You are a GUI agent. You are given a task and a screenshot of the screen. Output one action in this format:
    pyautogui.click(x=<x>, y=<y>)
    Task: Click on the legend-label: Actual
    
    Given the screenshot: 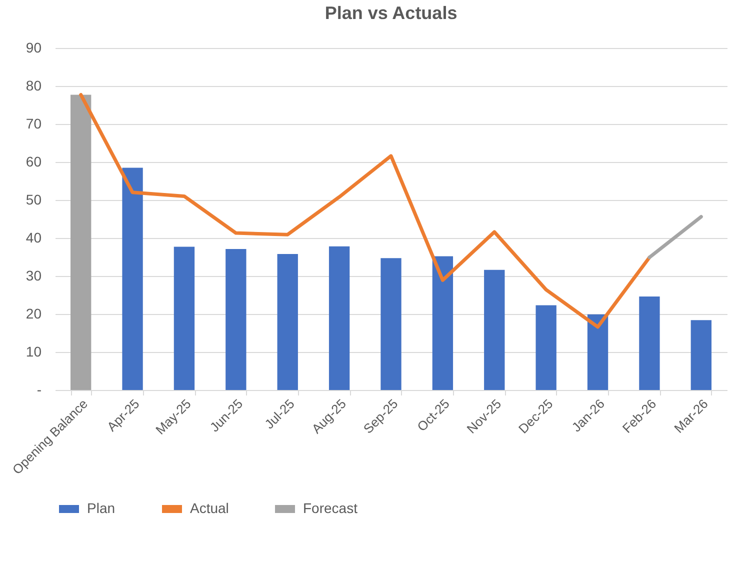 What is the action you would take?
    pyautogui.click(x=209, y=508)
    